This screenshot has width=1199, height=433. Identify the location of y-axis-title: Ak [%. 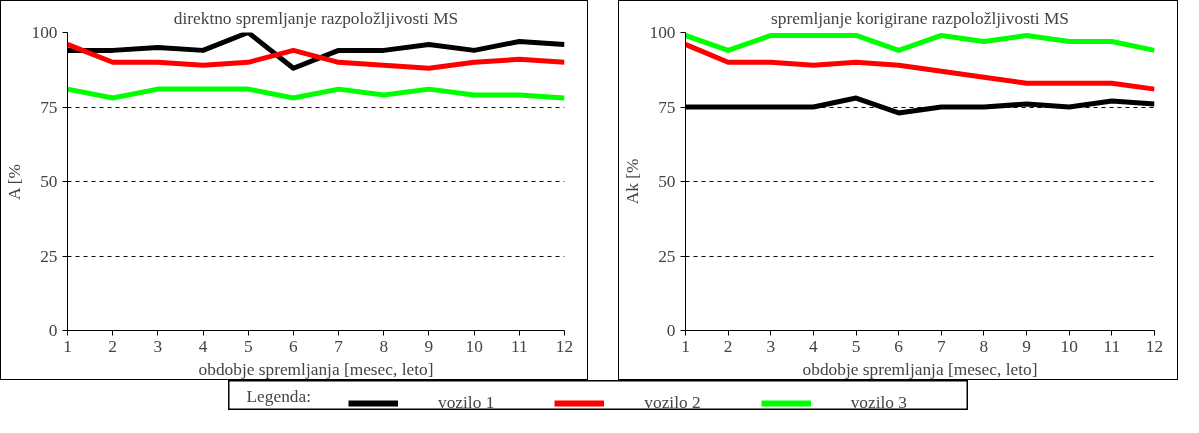
(632, 181).